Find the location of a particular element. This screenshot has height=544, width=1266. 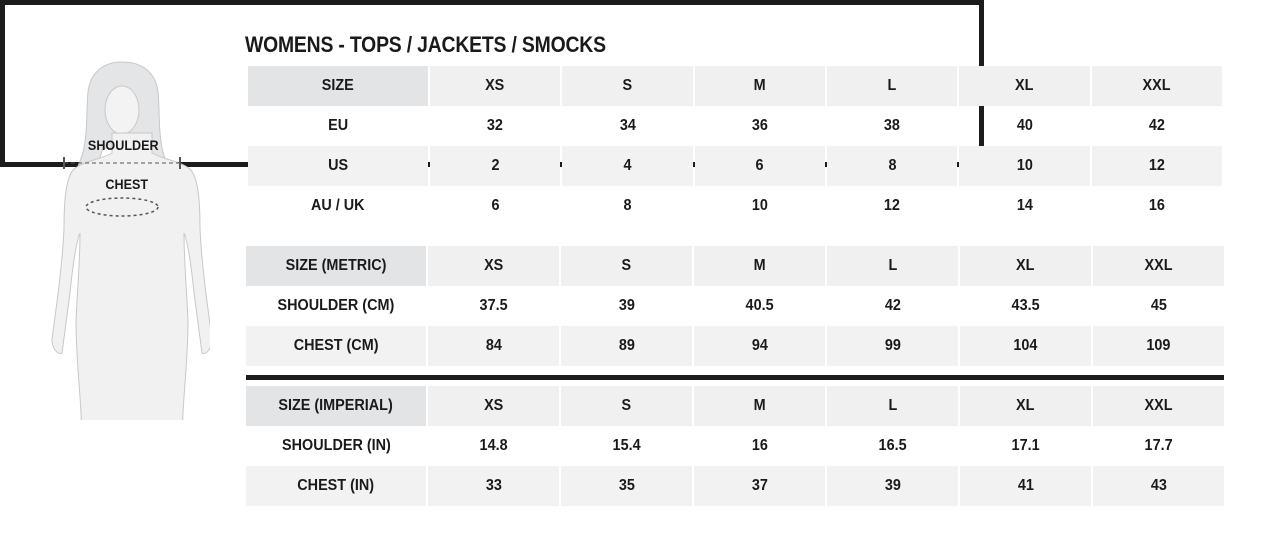

table-cell: 34 is located at coordinates (627, 126).